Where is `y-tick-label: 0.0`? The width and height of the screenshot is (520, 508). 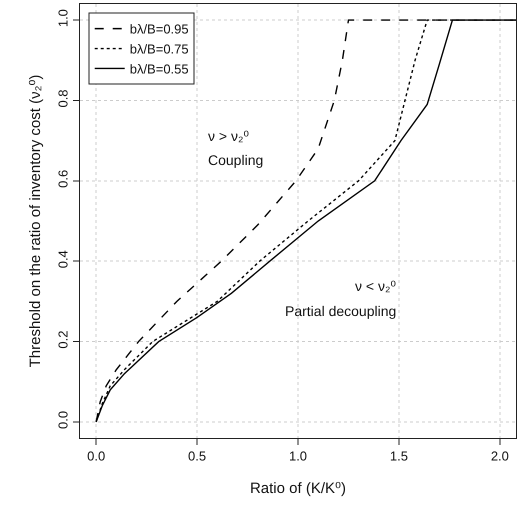
y-tick-label: 0.0 is located at coordinates (63, 420).